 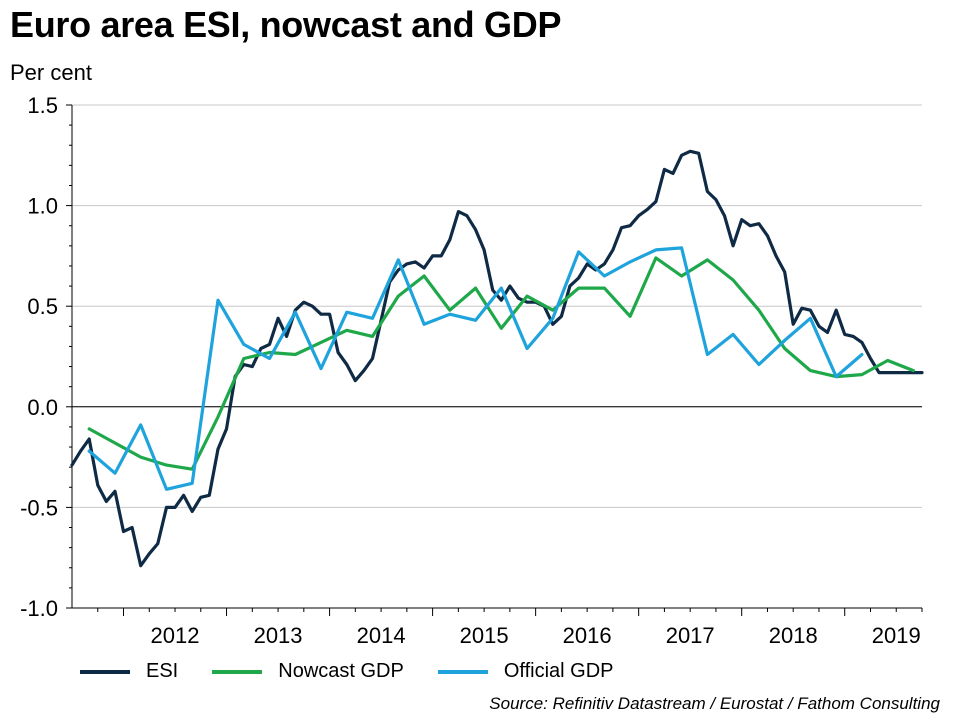 What do you see at coordinates (42, 407) in the screenshot?
I see `y-tick-label: 0.0` at bounding box center [42, 407].